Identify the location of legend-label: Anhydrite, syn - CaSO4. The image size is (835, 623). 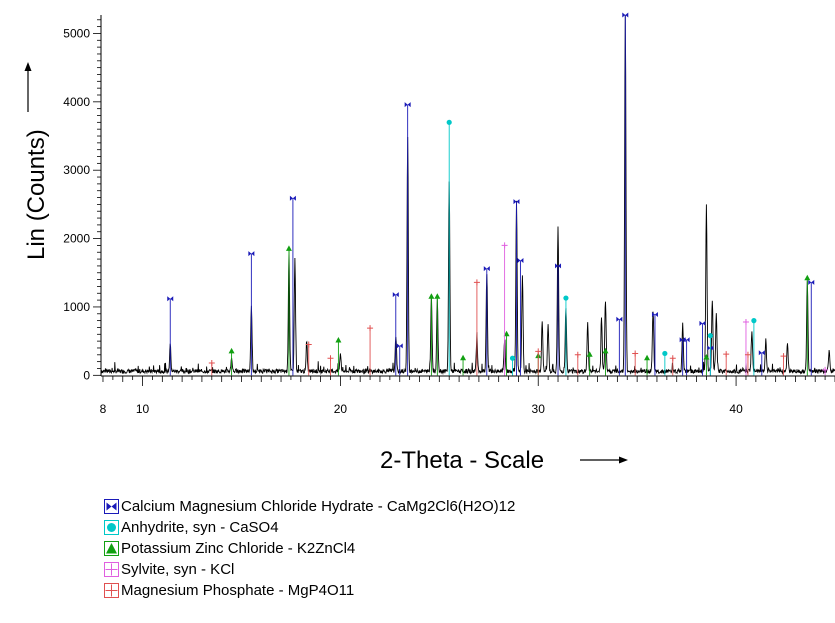
(200, 527).